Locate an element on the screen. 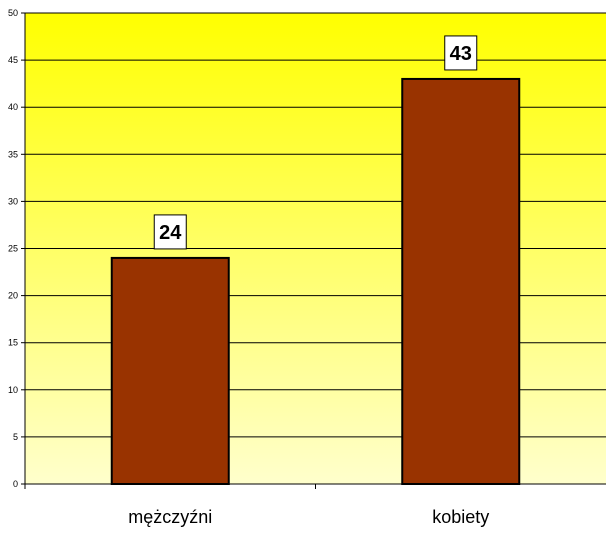  y-tick-label: 5 is located at coordinates (15, 437).